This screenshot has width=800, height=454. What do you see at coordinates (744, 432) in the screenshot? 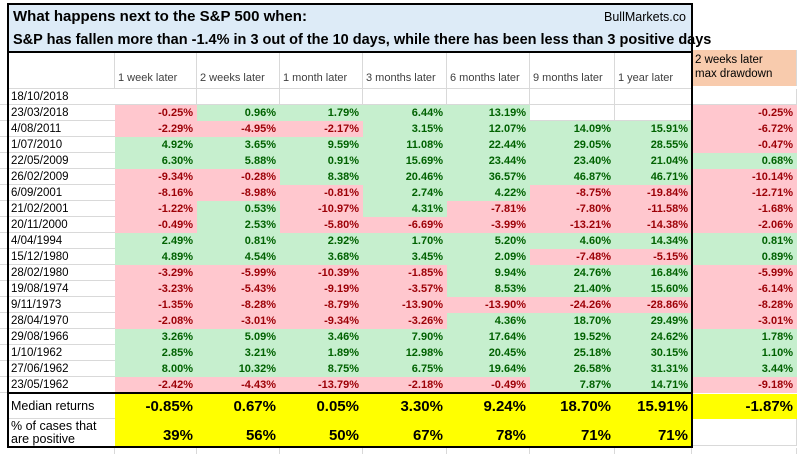
I see `percent-drawdown-blank-cell` at bounding box center [744, 432].